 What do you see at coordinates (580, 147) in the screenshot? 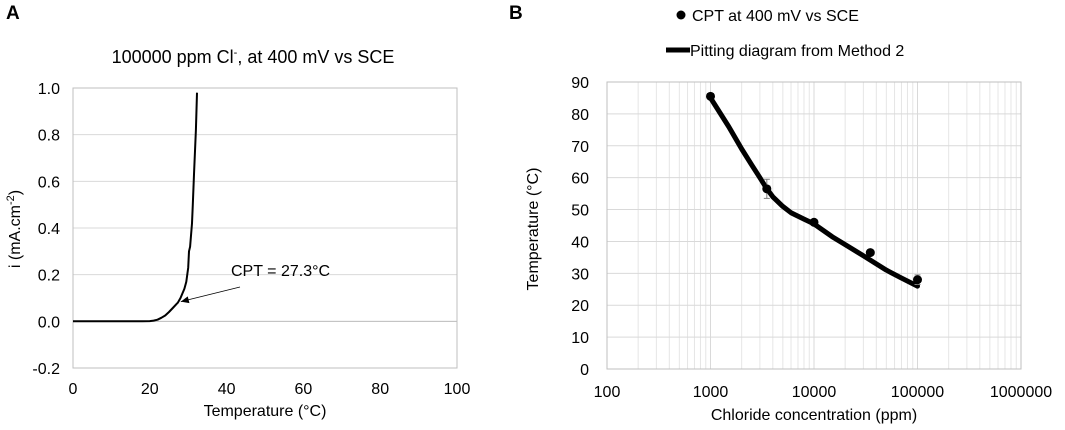
I see `panel-b-y-tick-label: 70` at bounding box center [580, 147].